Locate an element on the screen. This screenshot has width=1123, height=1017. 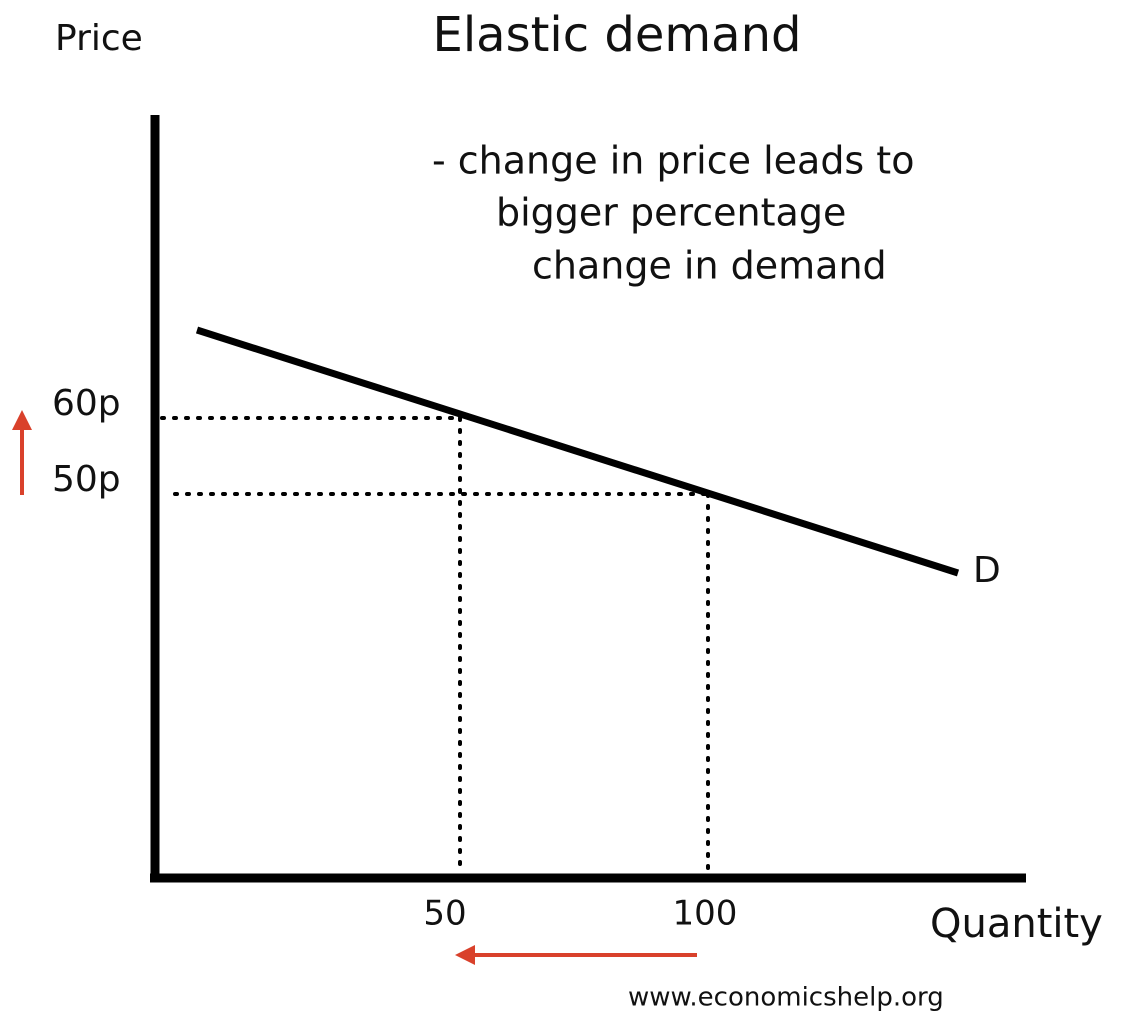
price-label: 50p is located at coordinates (86, 479).